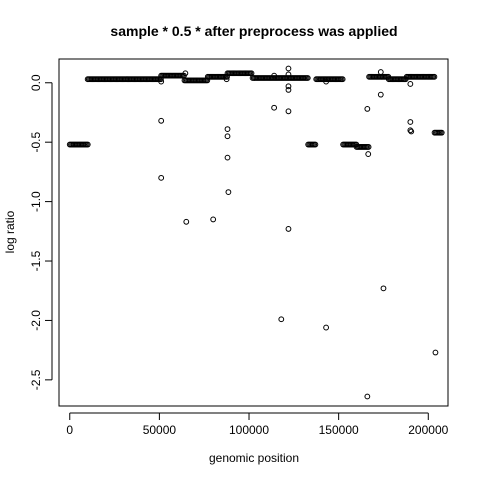  Describe the element at coordinates (36, 201) in the screenshot. I see `y-tick-label: -1.0` at that location.